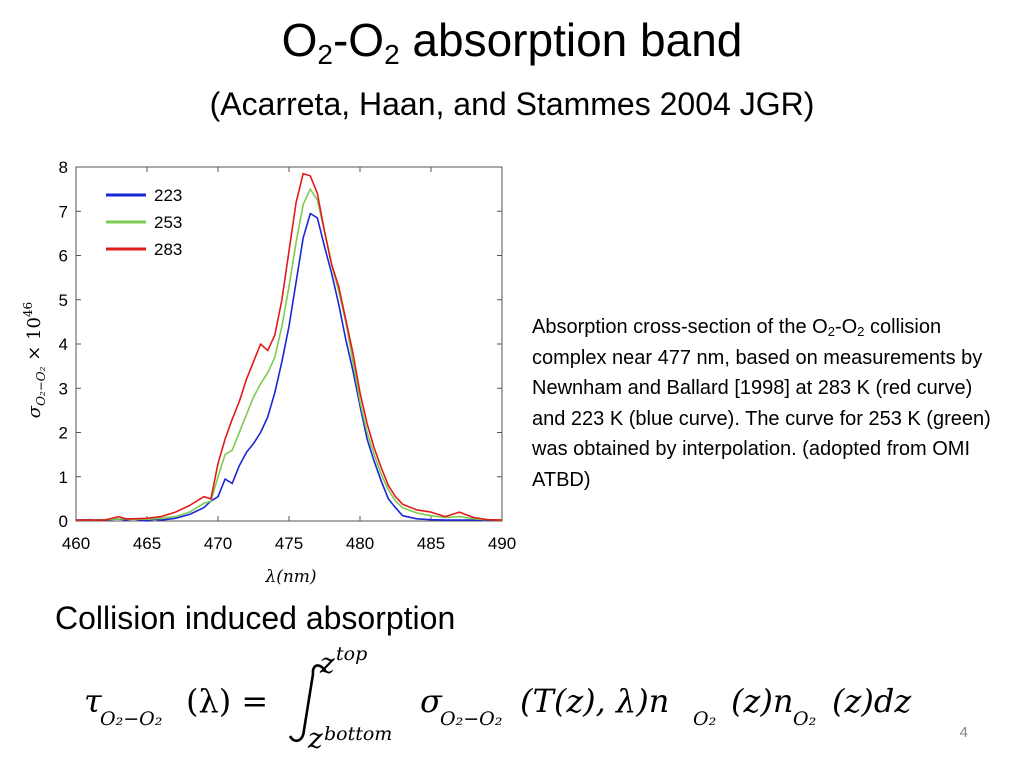  I want to click on y-axis-label-times: × 10, so click(34, 341).